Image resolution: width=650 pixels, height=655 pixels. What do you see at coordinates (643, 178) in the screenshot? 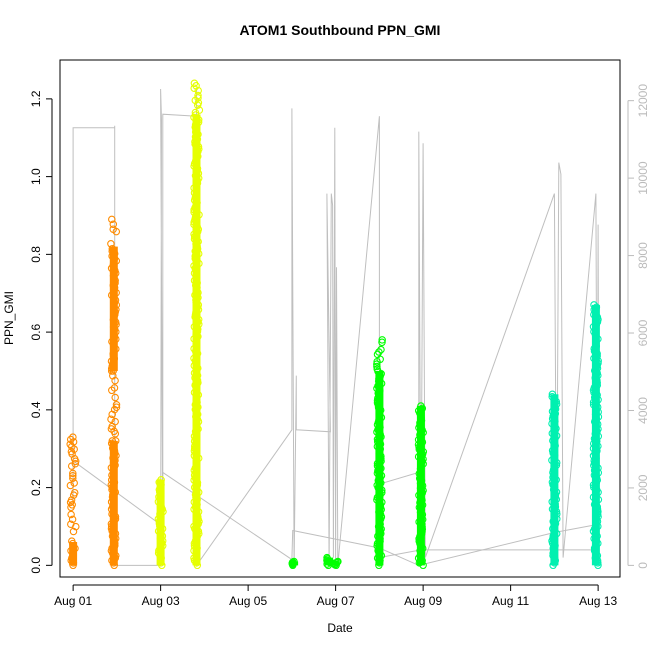
I see `y2-tick-label: 10000` at bounding box center [643, 178].